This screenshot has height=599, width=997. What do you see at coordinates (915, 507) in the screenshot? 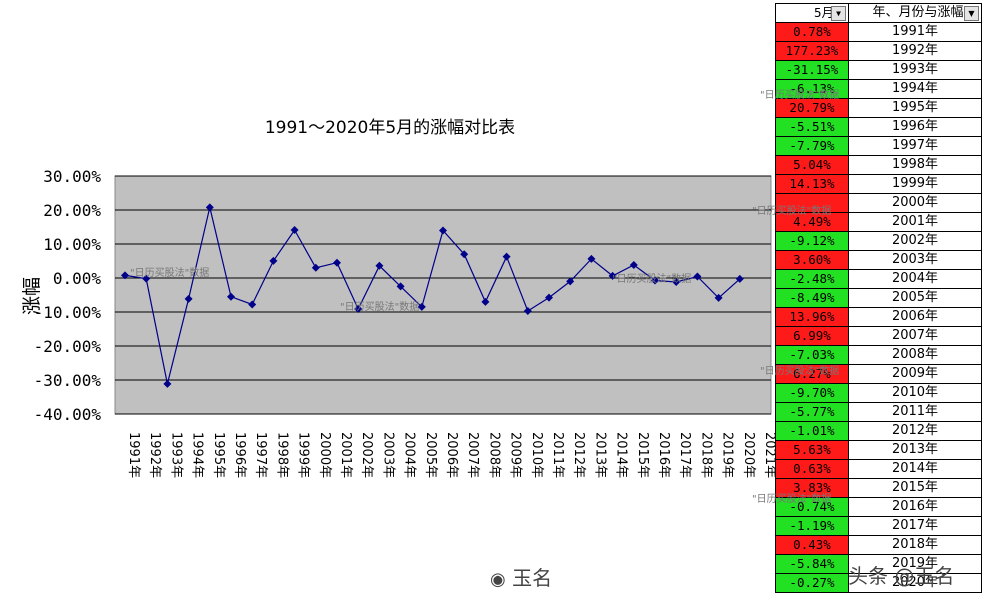
I see `cell-year: 2016年` at bounding box center [915, 507].